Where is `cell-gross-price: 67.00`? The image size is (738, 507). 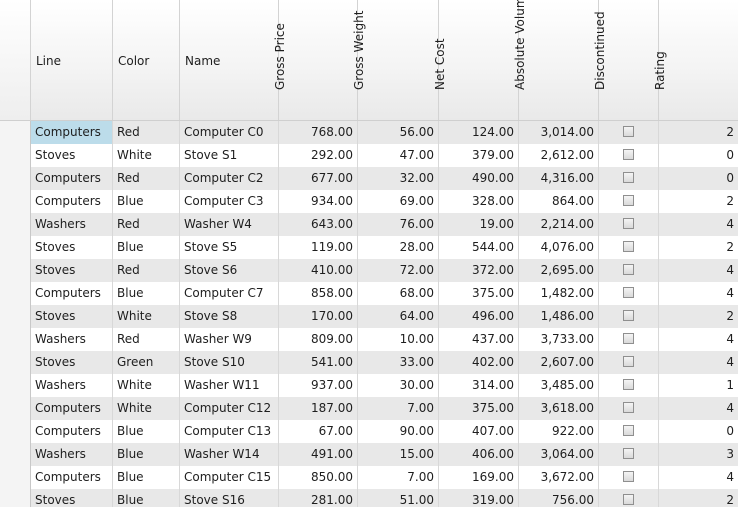 cell-gross-price: 67.00 is located at coordinates (318, 431).